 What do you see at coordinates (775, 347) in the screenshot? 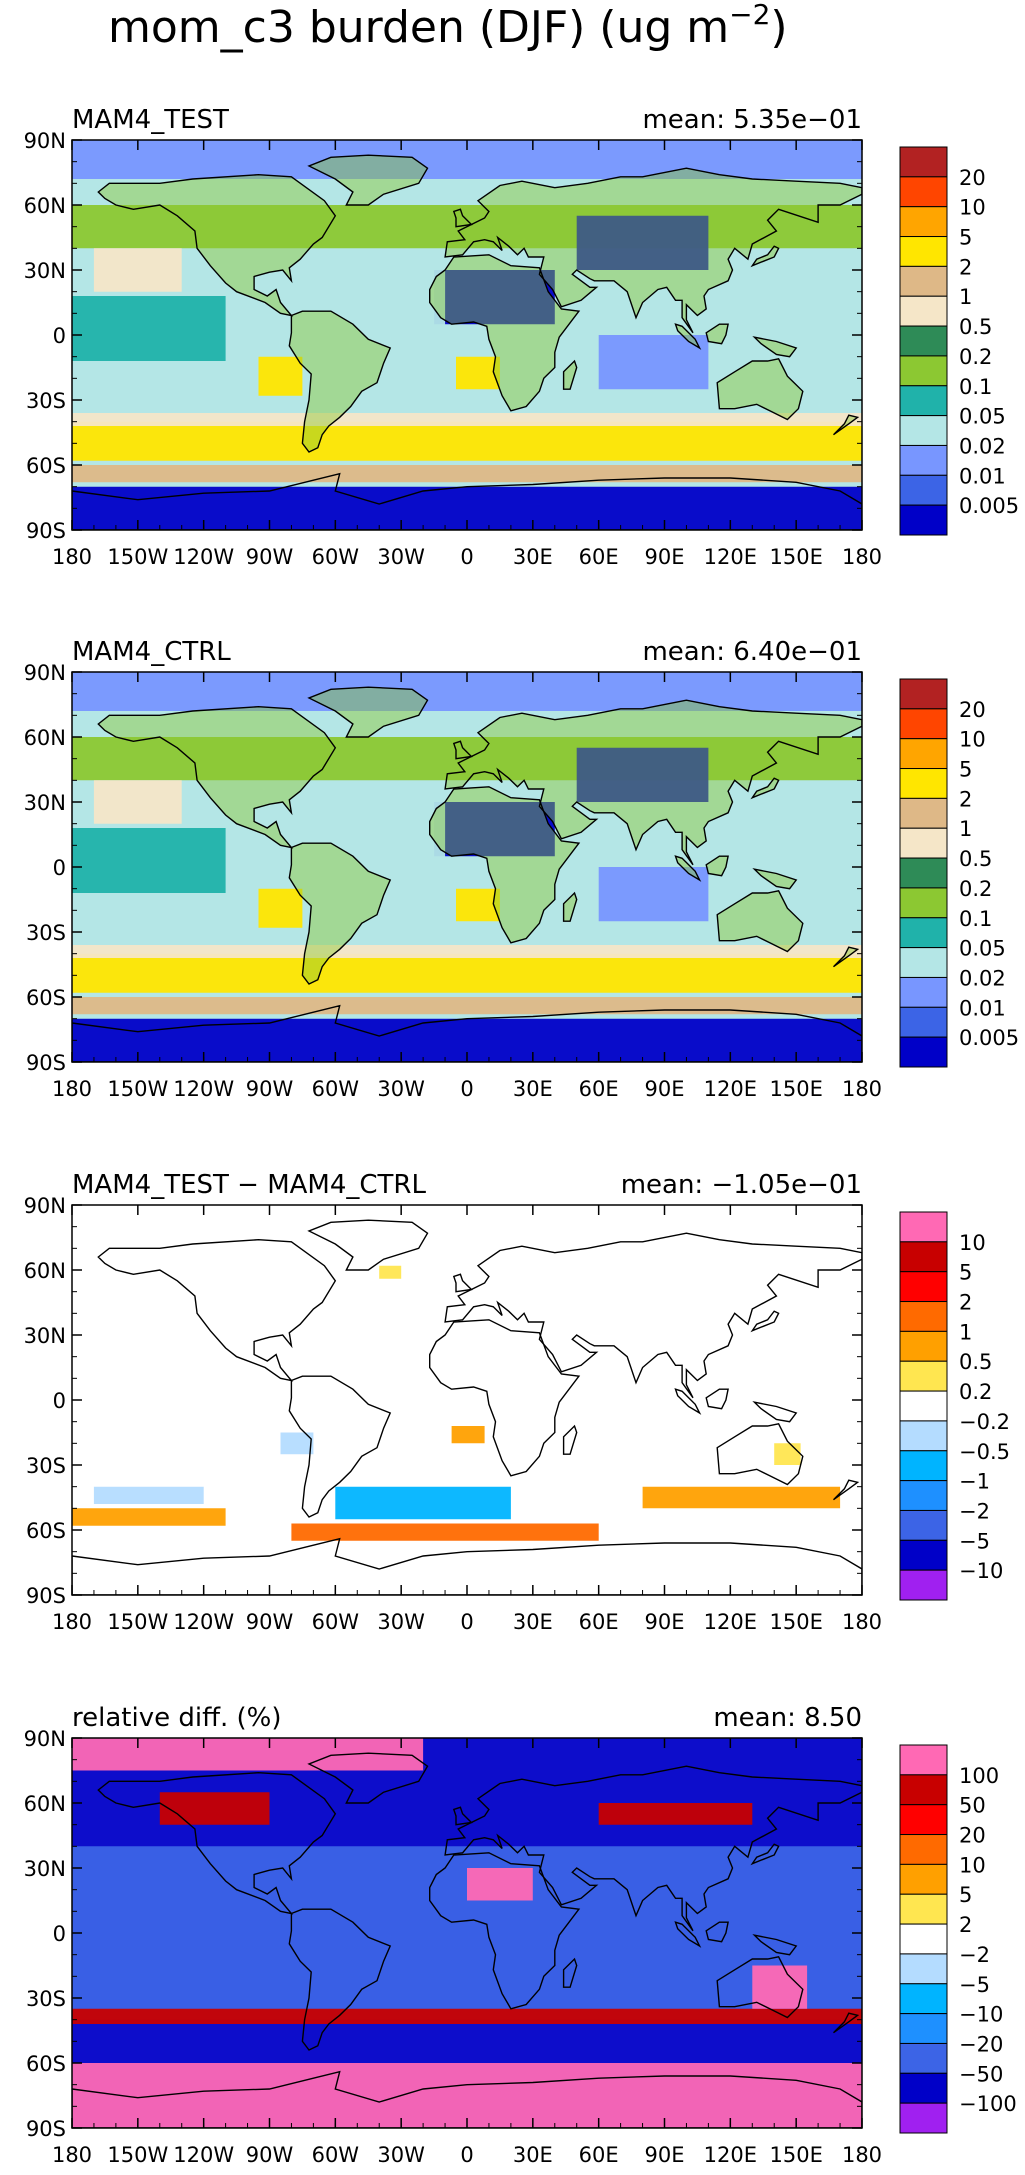
I see `coastline-new-guinea` at bounding box center [775, 347].